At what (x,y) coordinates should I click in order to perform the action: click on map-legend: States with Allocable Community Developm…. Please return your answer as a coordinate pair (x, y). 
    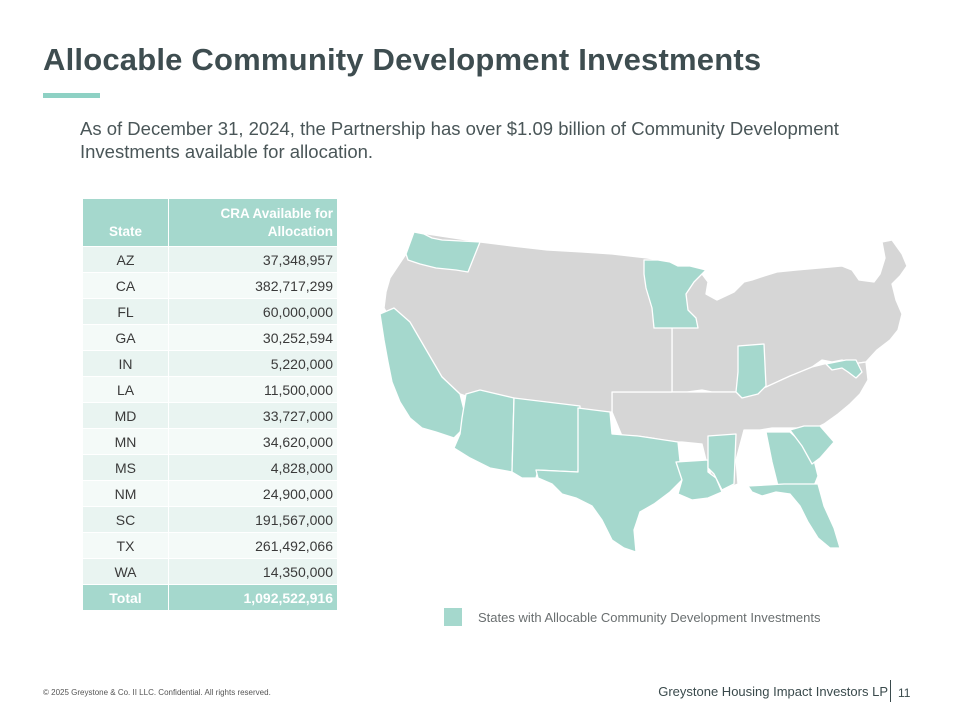
    Looking at the image, I should click on (632, 617).